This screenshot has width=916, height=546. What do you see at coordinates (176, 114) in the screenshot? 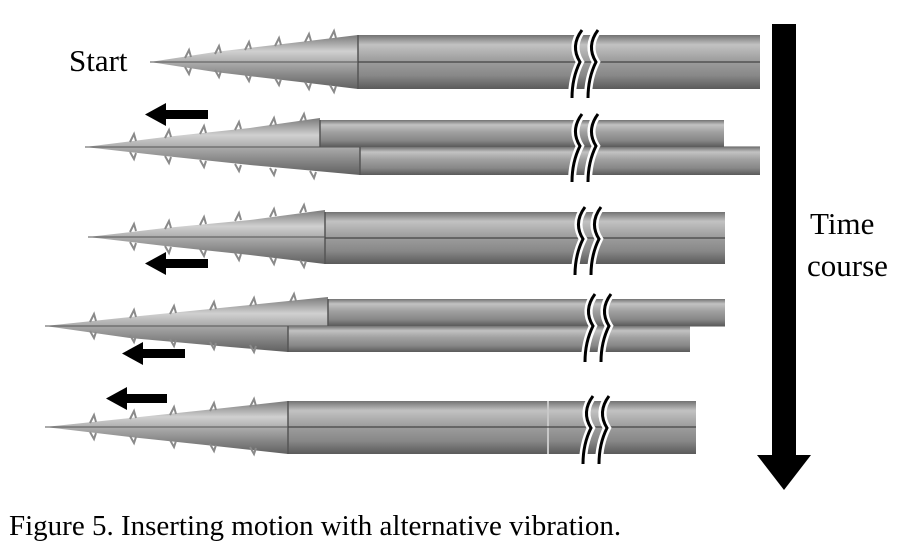
I see `frame-arrow: left-arrow-icon` at bounding box center [176, 114].